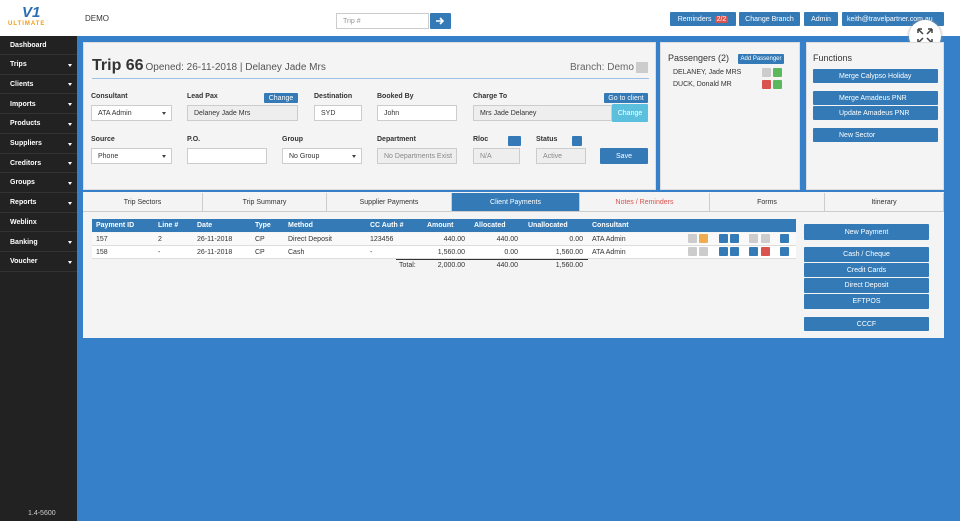 This screenshot has width=960, height=521. I want to click on sidebar-item: Trips, so click(38, 65).